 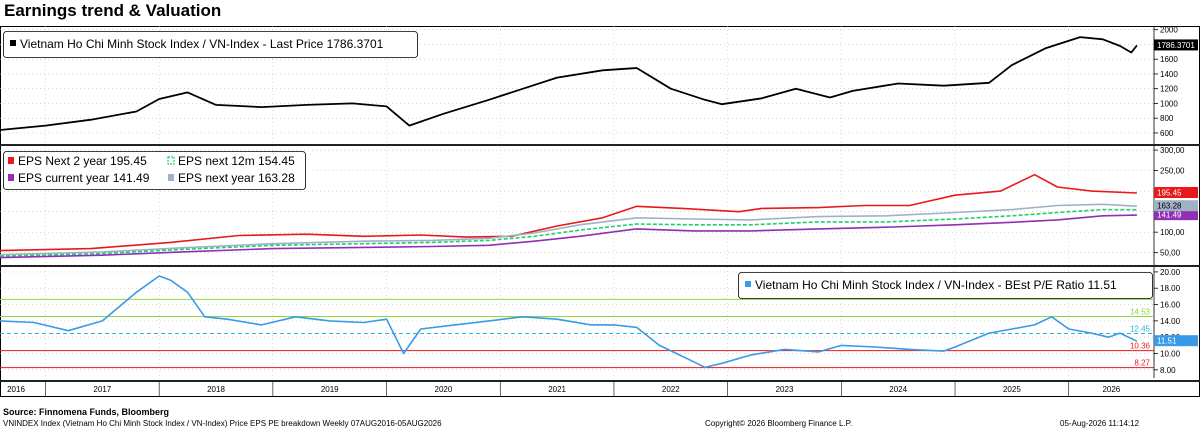 What do you see at coordinates (82, 161) in the screenshot?
I see `legend-label: EPS Next 2 year 195.45` at bounding box center [82, 161].